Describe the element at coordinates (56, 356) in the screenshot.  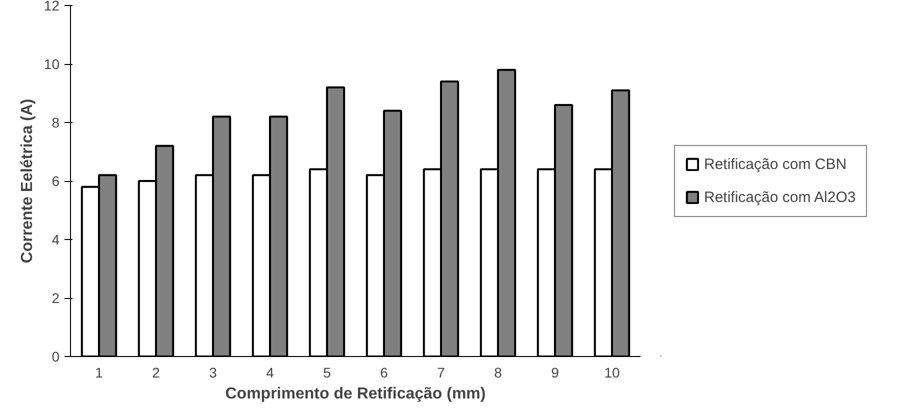
I see `y-tick-label: 0` at that location.